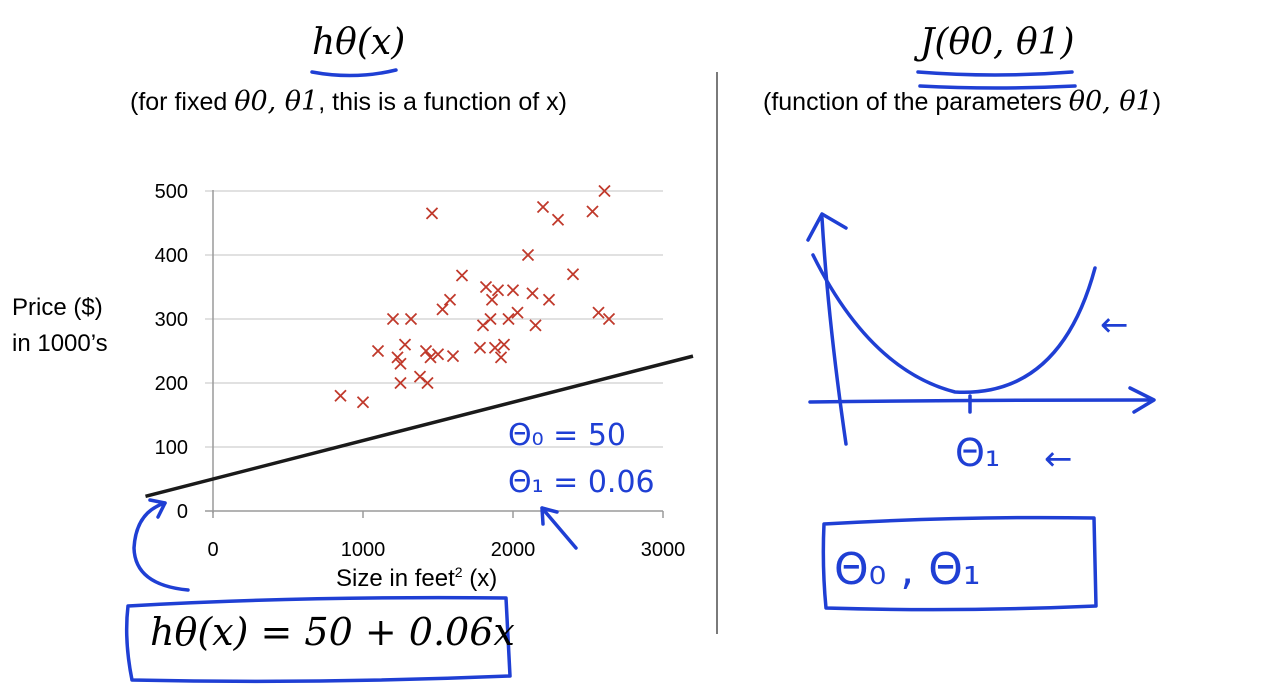 This screenshot has width=1280, height=697. What do you see at coordinates (171, 384) in the screenshot?
I see `y-tick-label: 200` at bounding box center [171, 384].